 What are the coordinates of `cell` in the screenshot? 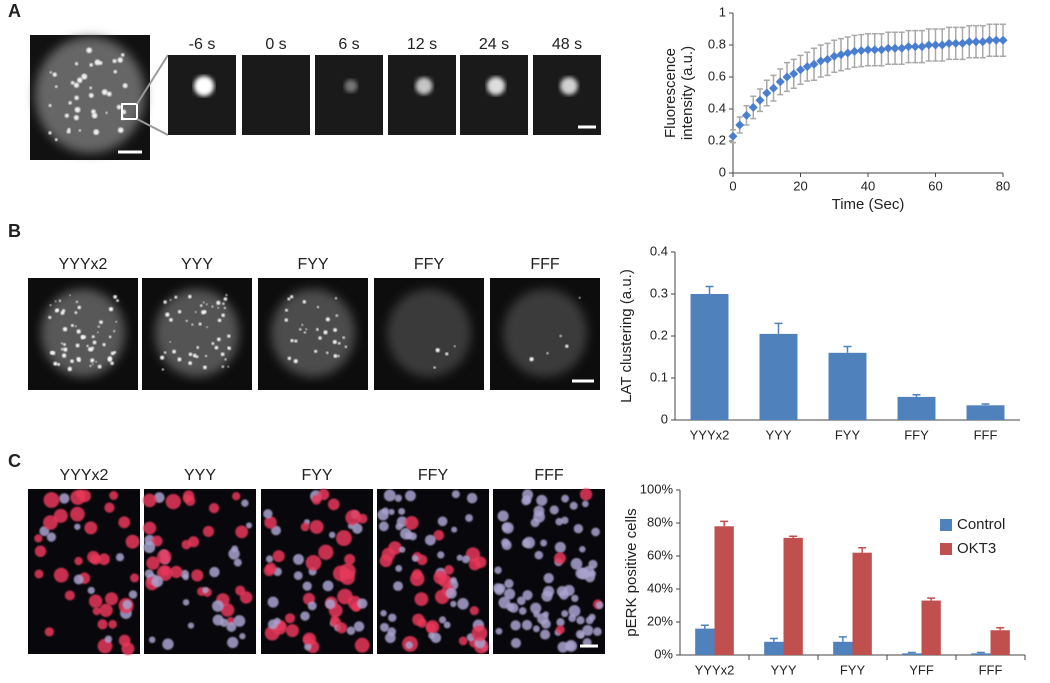 It's located at (429, 333).